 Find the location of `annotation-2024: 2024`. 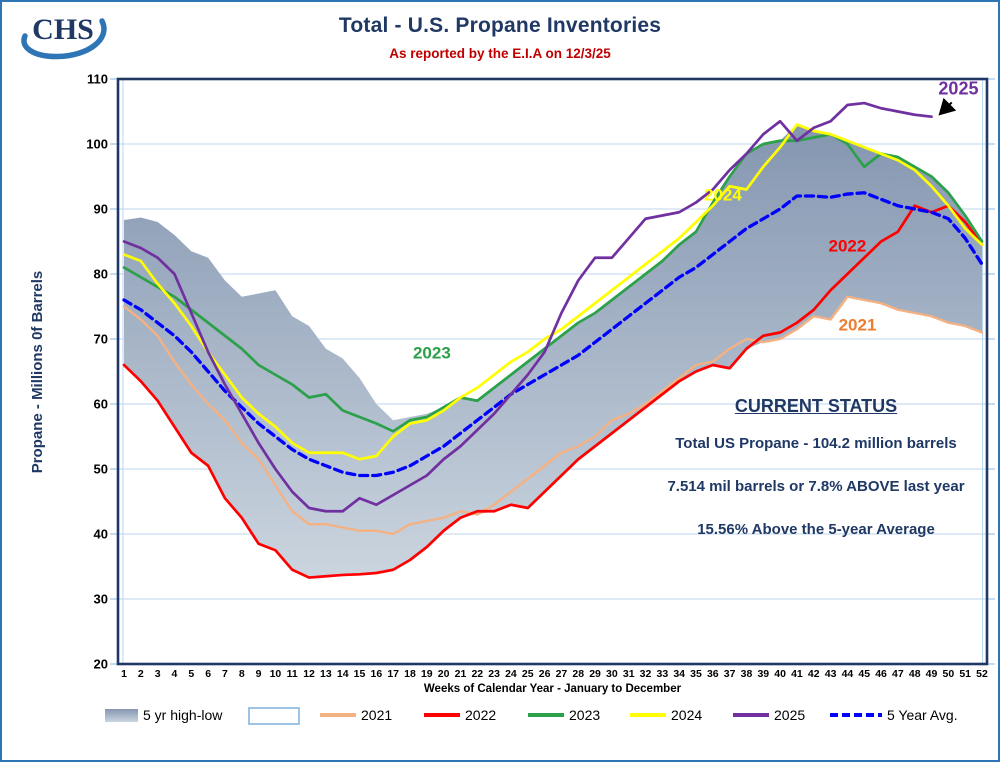

annotation-2024: 2024 is located at coordinates (723, 195).